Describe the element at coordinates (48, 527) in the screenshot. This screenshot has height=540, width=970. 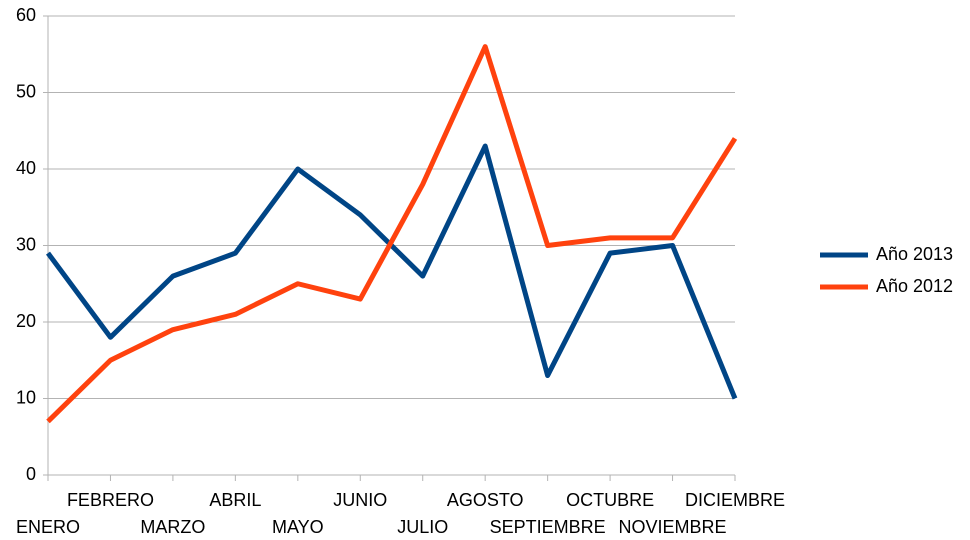
I see `x-tick-label: ENERO` at that location.